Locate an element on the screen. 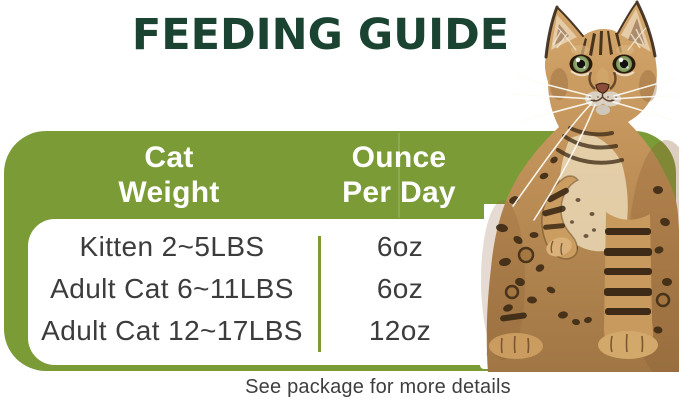  table-row: Adult Cat 6~11LBS 6oz is located at coordinates (347, 289).